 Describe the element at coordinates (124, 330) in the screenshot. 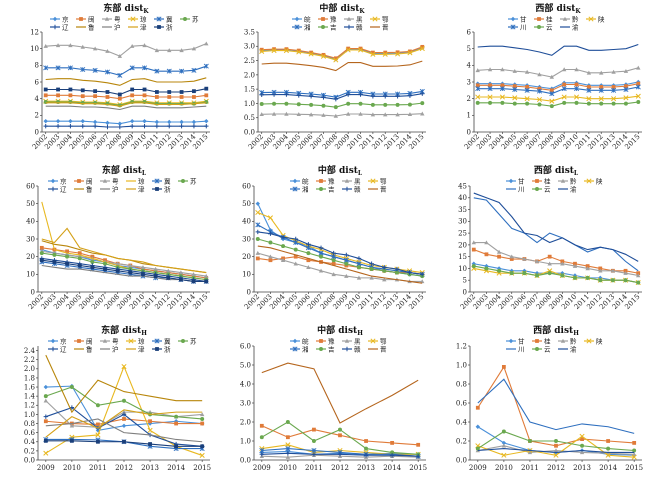

I see `chart-title: 东部 distH` at that location.